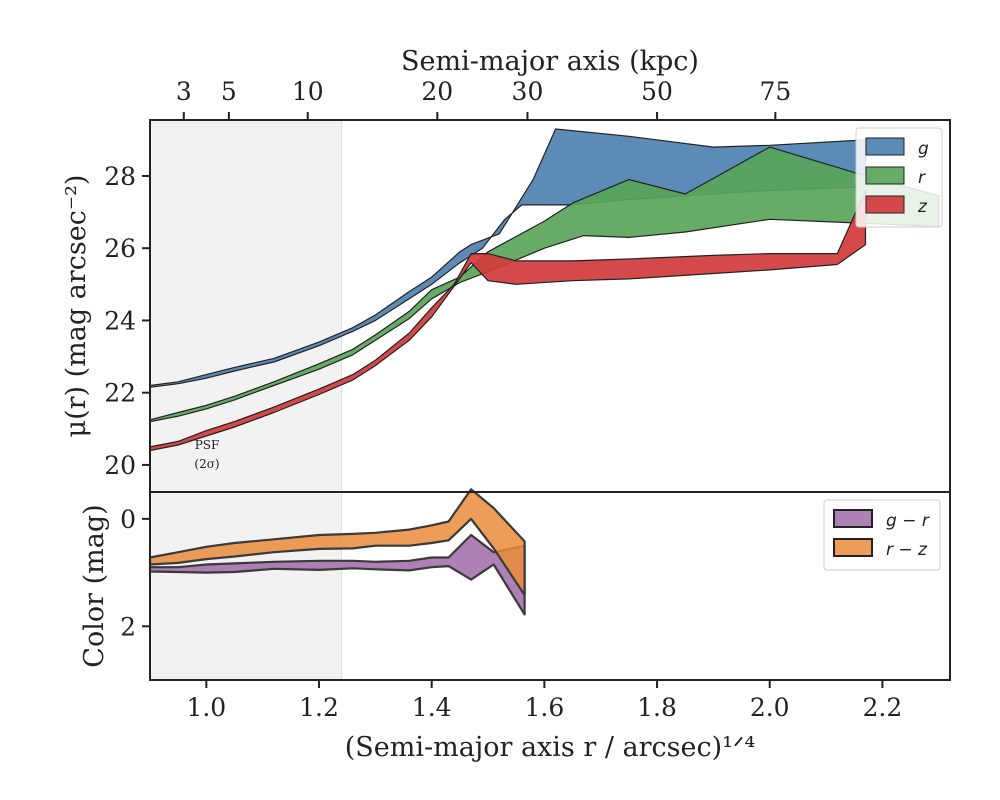 The width and height of the screenshot is (1000, 800). What do you see at coordinates (922, 178) in the screenshot?
I see `band-legend-label-1: r` at bounding box center [922, 178].